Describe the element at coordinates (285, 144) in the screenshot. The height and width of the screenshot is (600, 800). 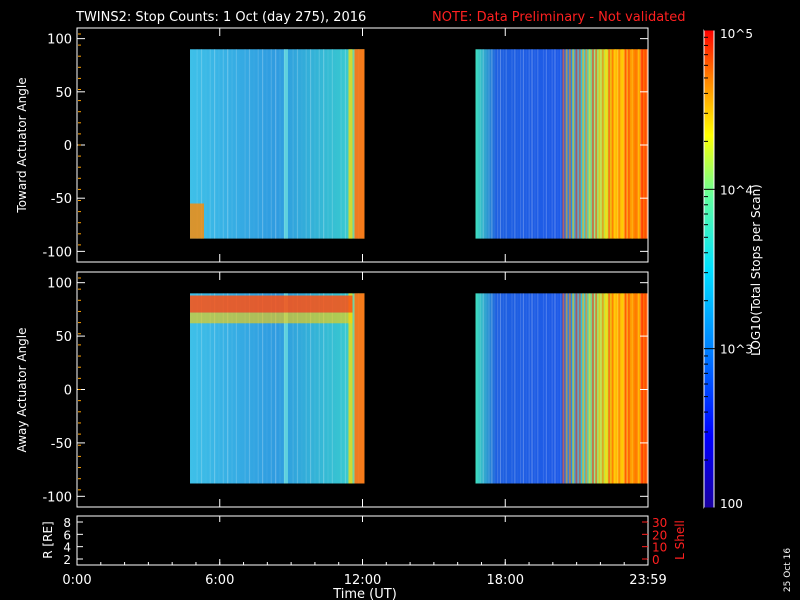
I see `heatmap-band` at that location.